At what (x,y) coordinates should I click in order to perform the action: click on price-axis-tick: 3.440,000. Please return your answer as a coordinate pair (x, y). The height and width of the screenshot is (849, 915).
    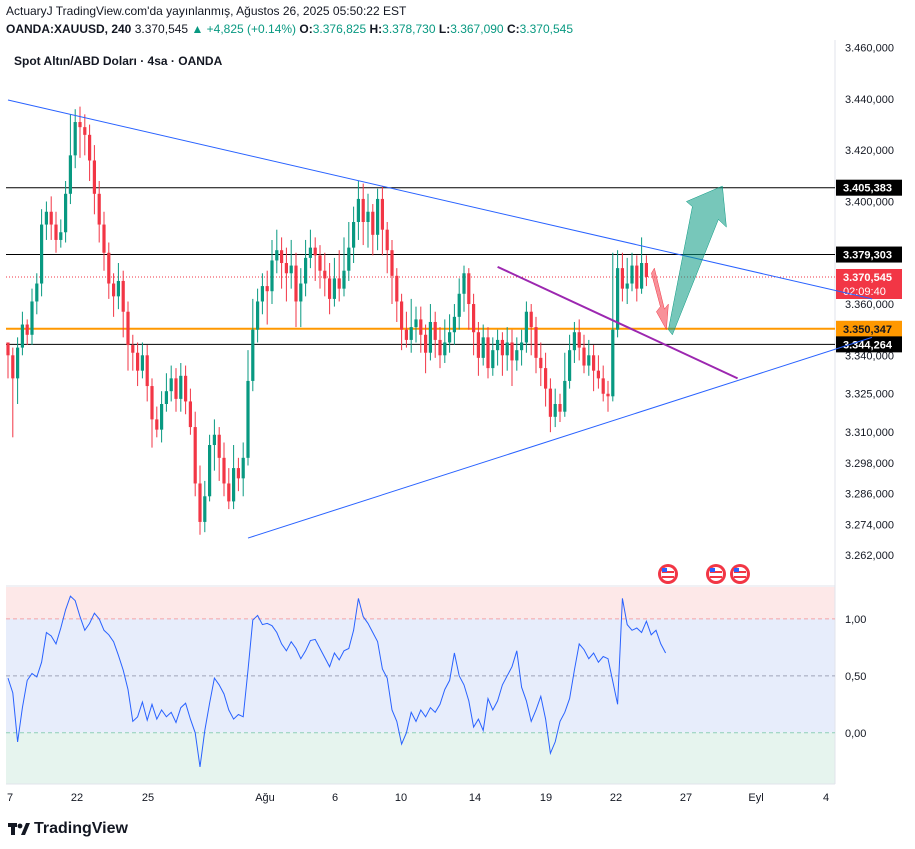
    Looking at the image, I should click on (869, 100).